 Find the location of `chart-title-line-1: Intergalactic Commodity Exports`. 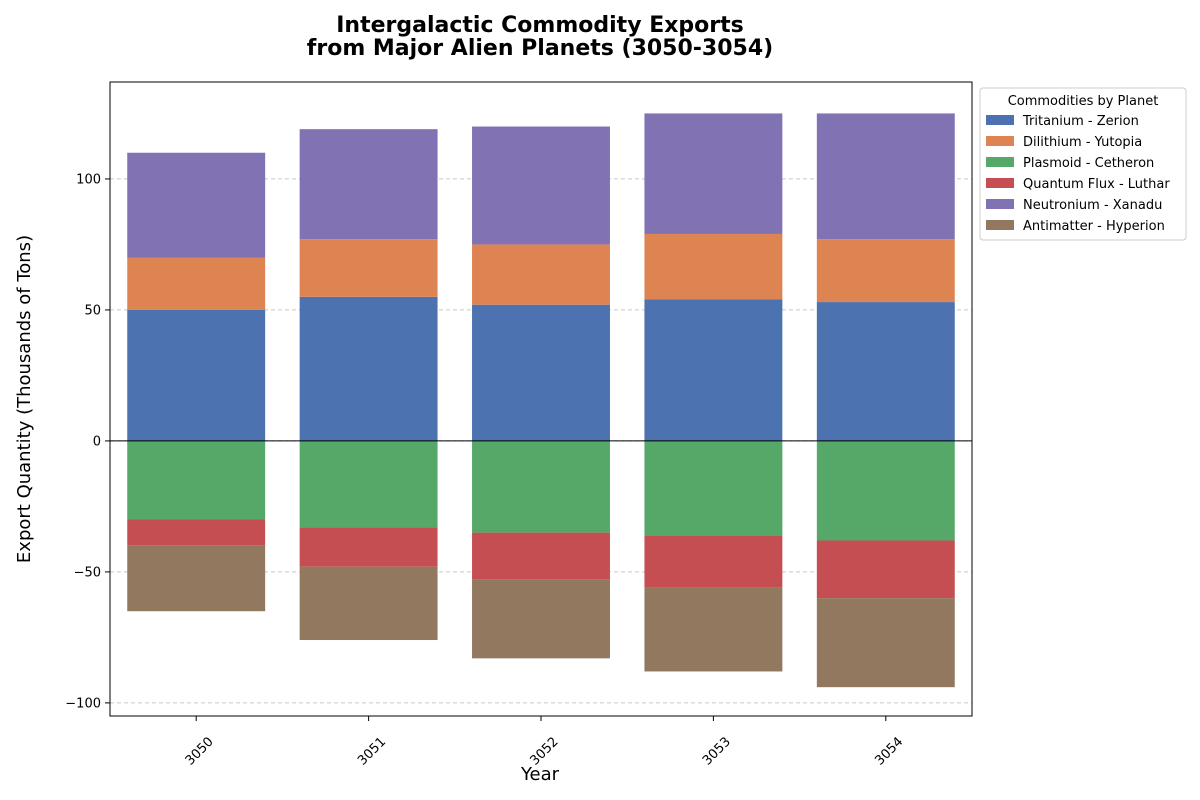

chart-title-line-1: Intergalactic Commodity Exports is located at coordinates (539, 25).